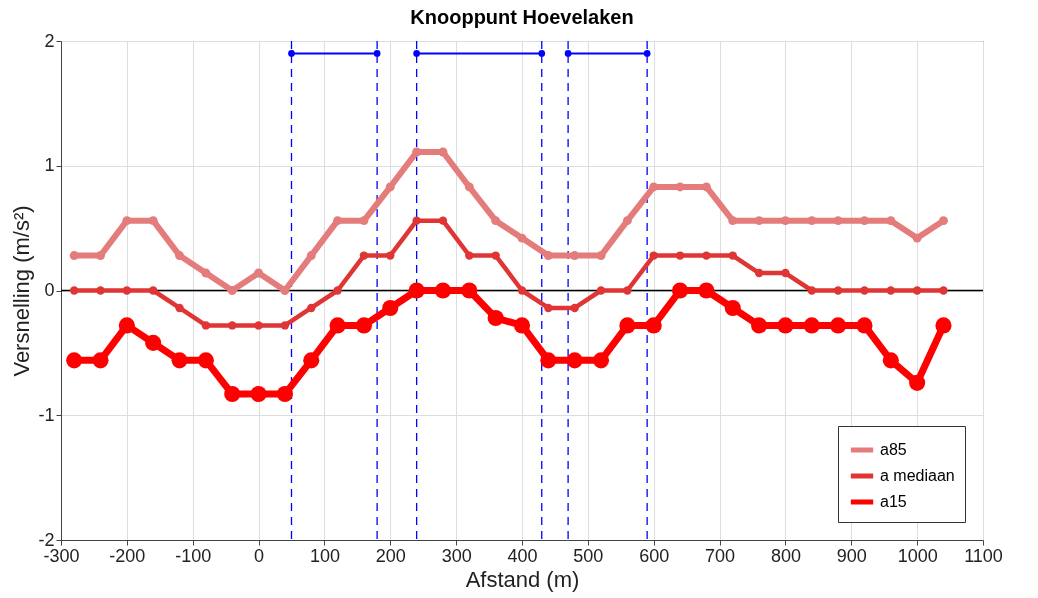 The width and height of the screenshot is (1038, 598). Describe the element at coordinates (456, 555) in the screenshot. I see `x-tick-label: 300` at that location.